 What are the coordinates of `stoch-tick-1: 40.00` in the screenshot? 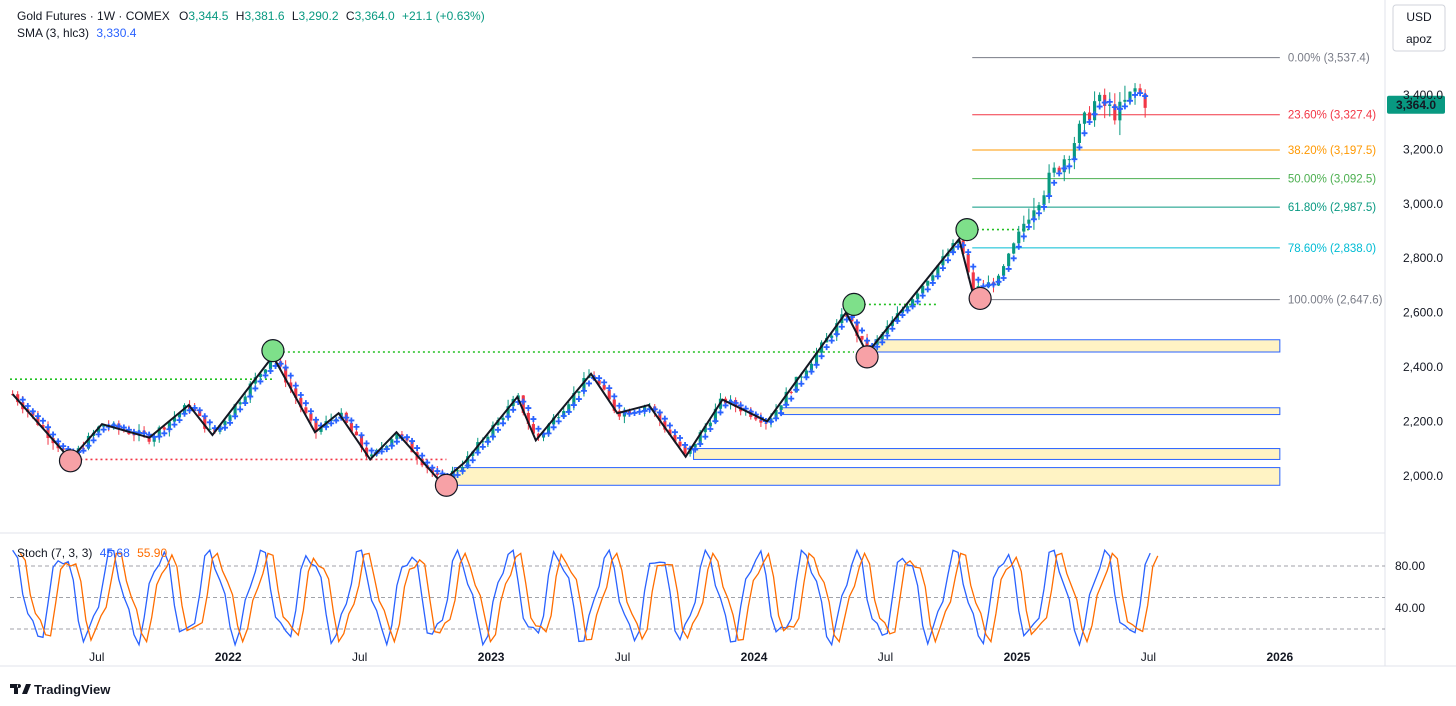 It's located at (1410, 608).